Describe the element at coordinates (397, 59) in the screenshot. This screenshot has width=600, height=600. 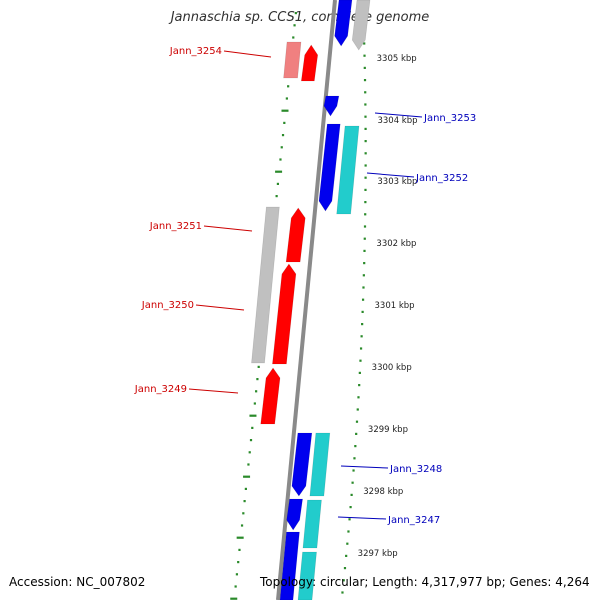
I see `kbp-tick-label: 3305 kbp` at that location.